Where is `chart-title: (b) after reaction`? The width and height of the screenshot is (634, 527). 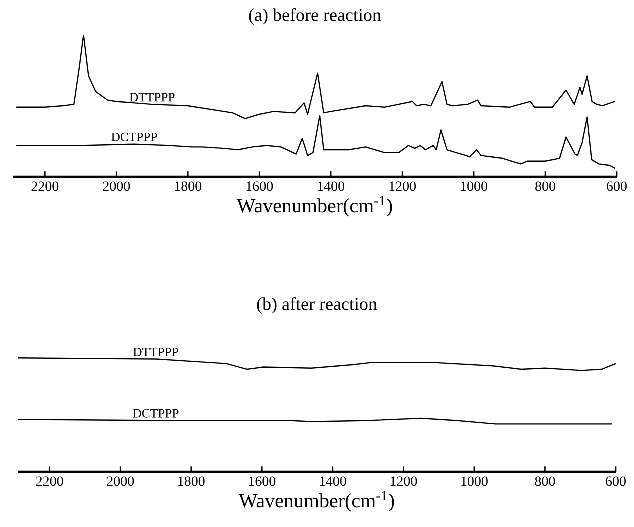
chart-title: (b) after reaction is located at coordinates (317, 305).